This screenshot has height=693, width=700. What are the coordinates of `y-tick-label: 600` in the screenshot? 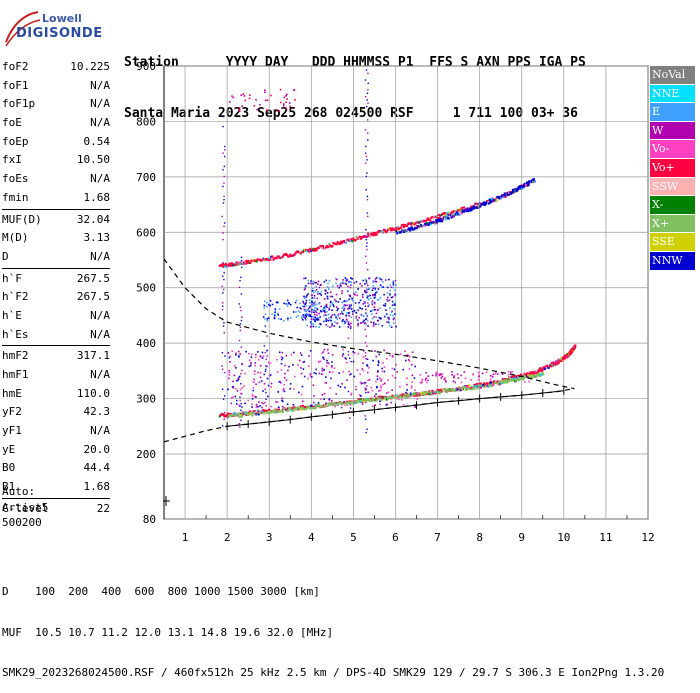 It's located at (146, 232).